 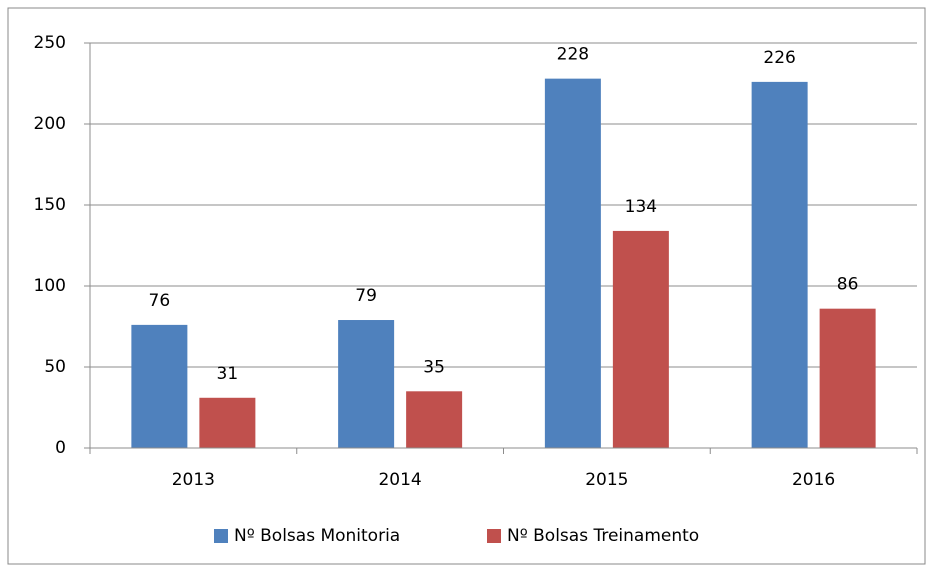 I want to click on x-tick-label: 2013, so click(x=193, y=480).